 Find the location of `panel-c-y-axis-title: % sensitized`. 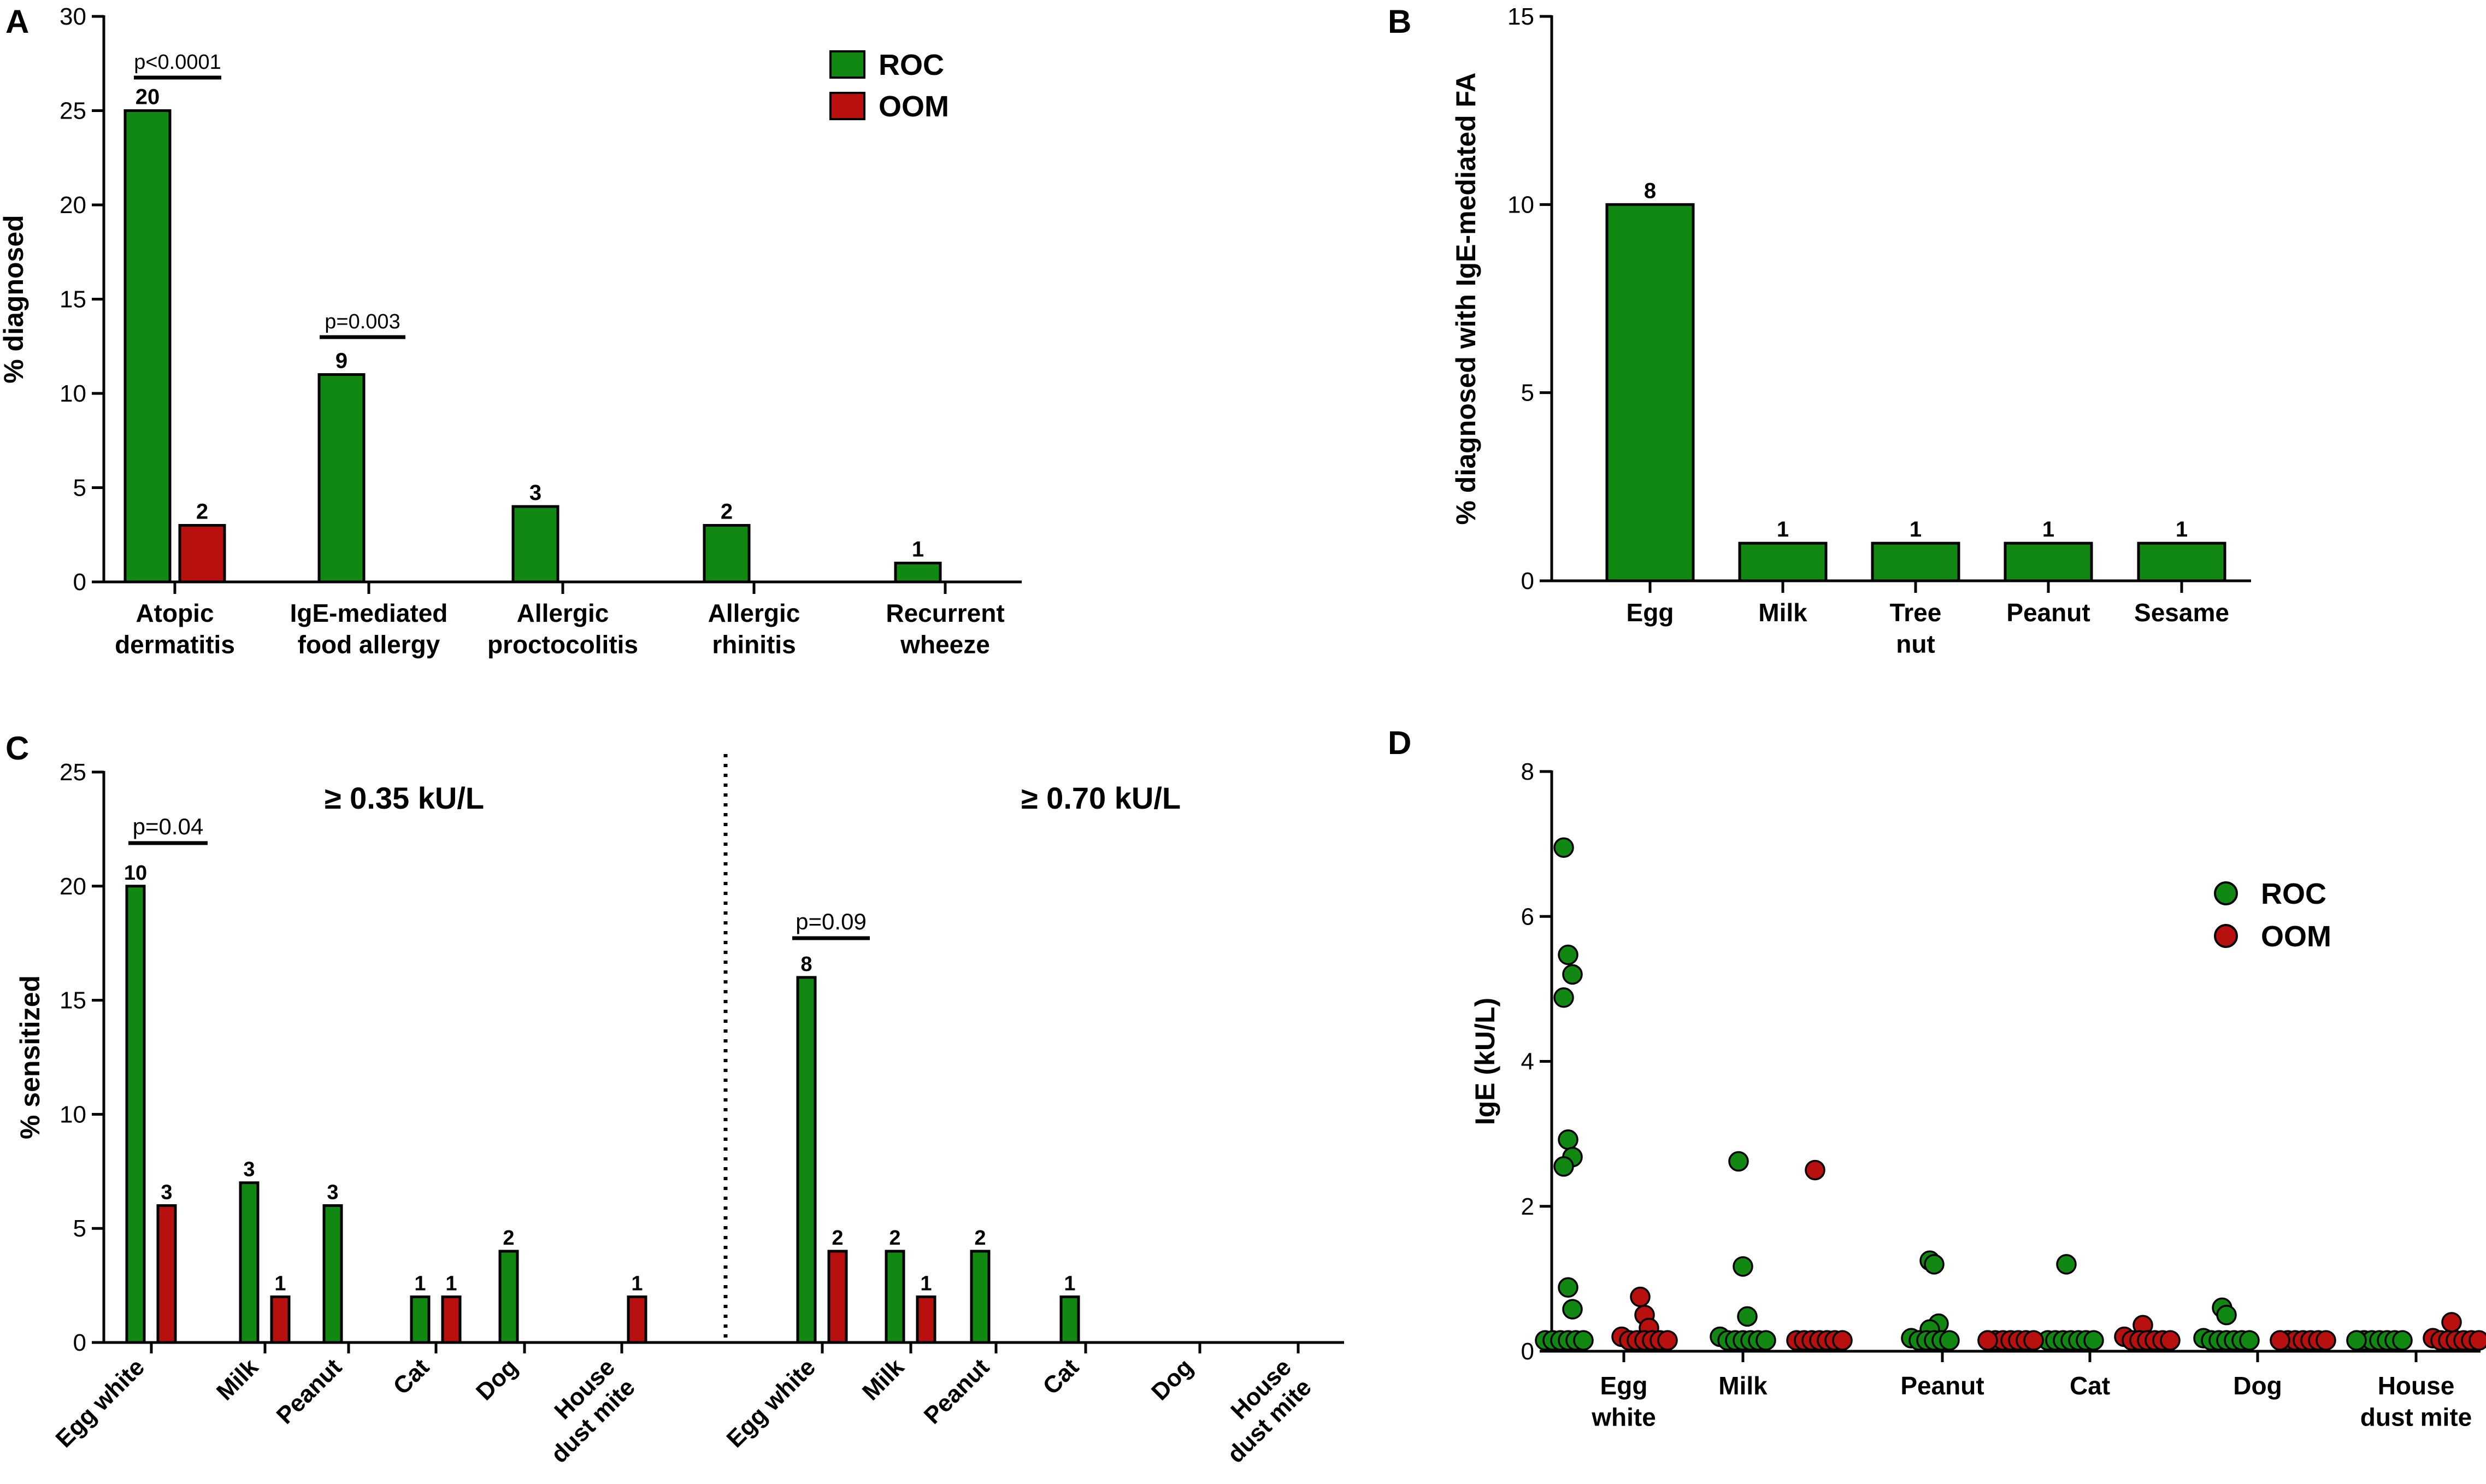

panel-c-y-axis-title: % sensitized is located at coordinates (30, 1057).